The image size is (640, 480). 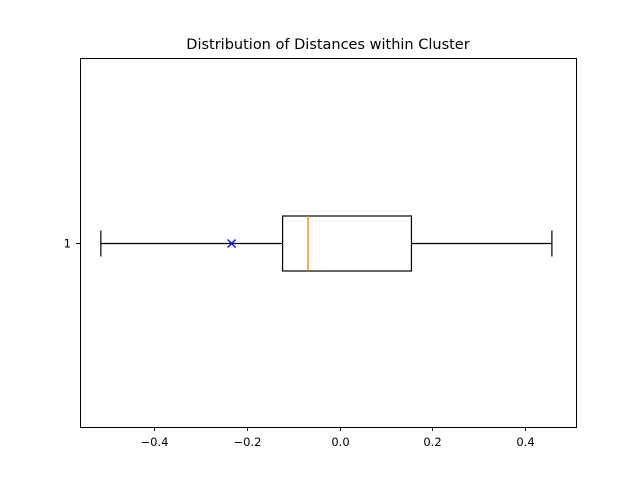 I want to click on x-marker-stroke, so click(x=232, y=243).